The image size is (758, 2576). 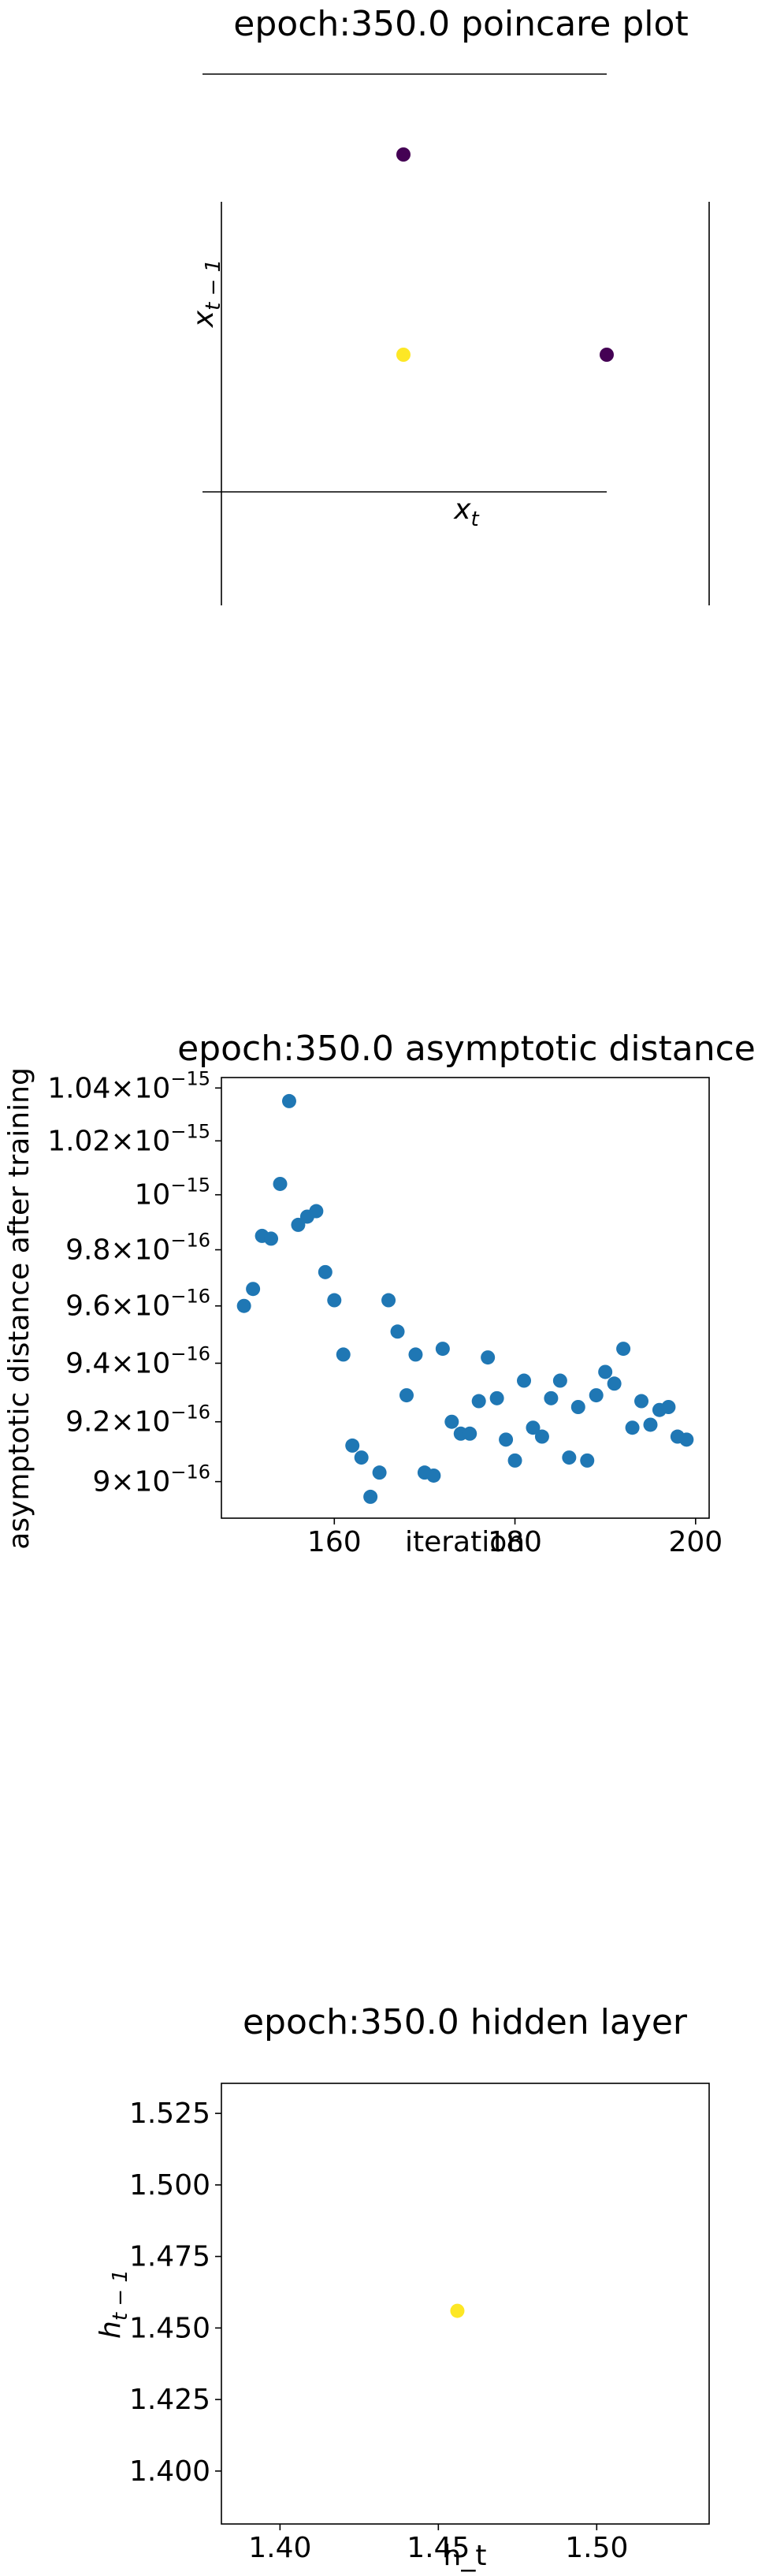 I want to click on y-axis-label: asymptotic distance after training, so click(x=19, y=1308).